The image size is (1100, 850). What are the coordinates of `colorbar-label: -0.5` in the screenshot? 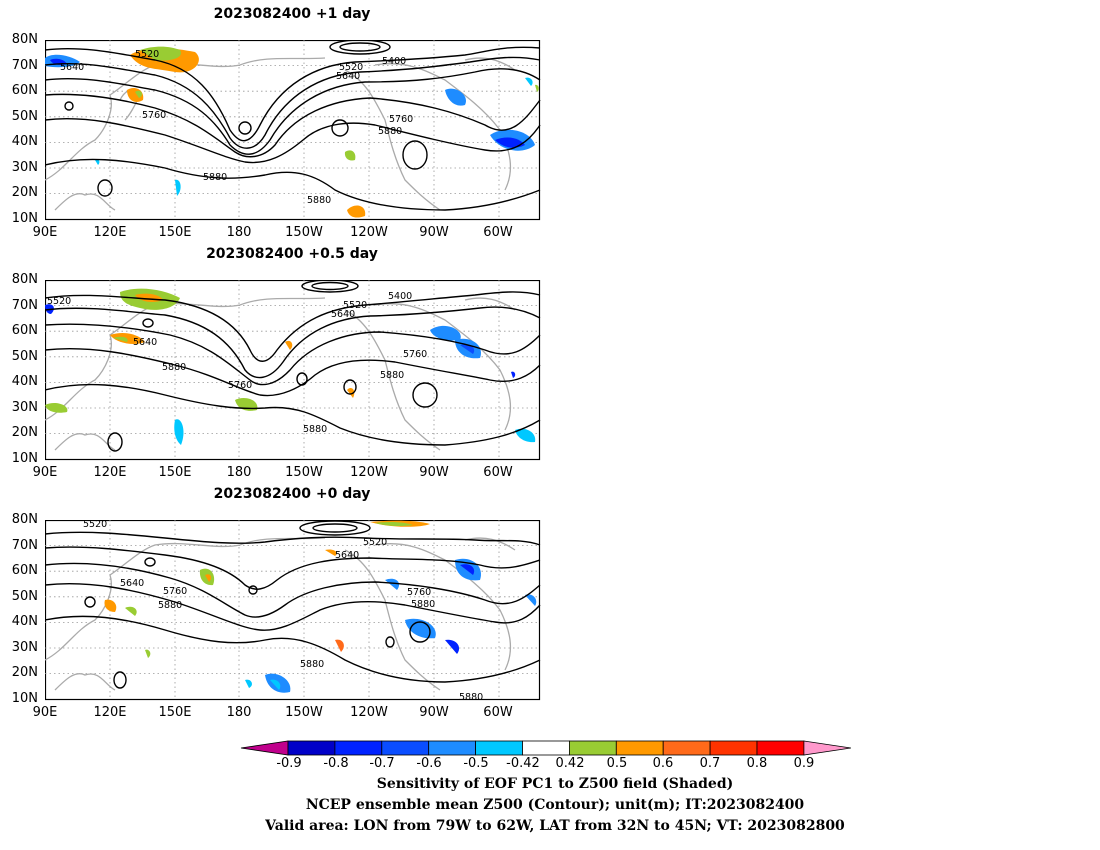 It's located at (476, 763).